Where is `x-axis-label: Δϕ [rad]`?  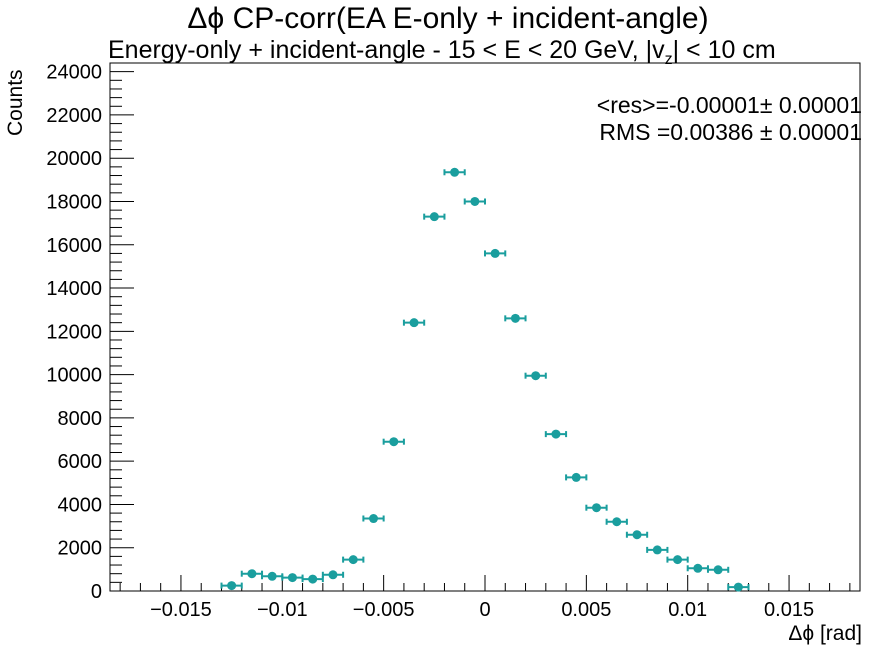
x-axis-label: Δϕ [rad] is located at coordinates (825, 633).